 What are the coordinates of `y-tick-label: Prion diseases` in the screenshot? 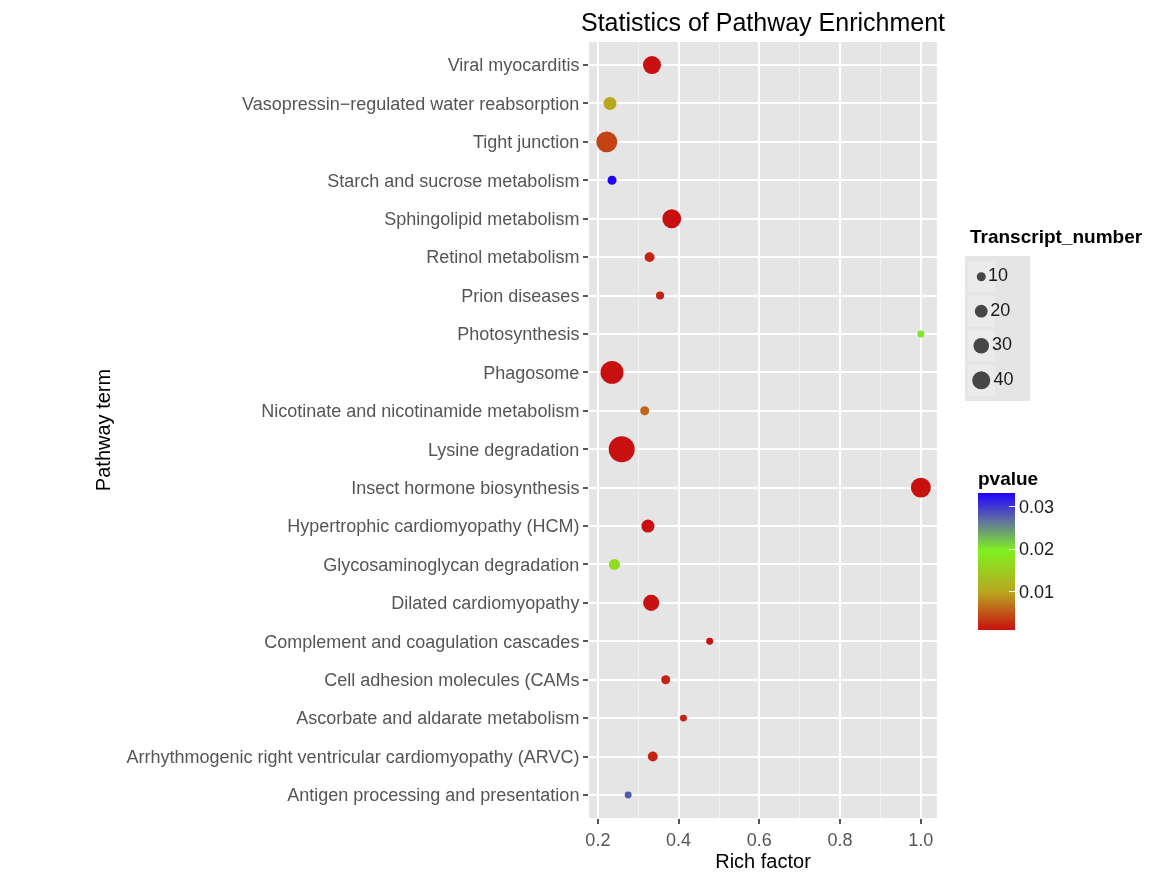 It's located at (520, 295).